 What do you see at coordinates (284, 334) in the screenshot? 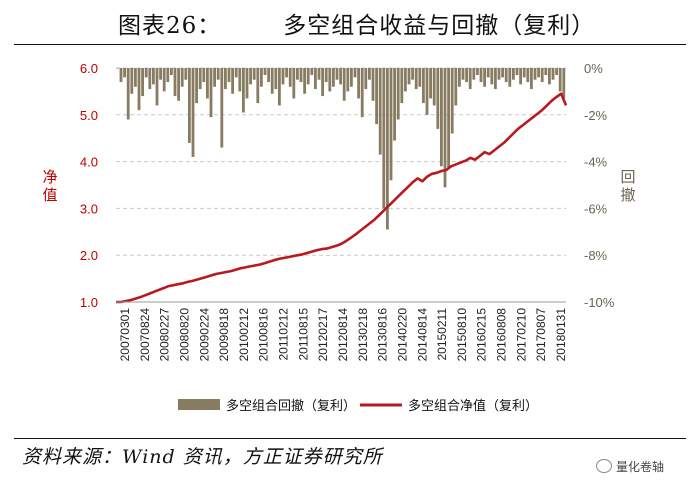
I see `x-tick-label-8: 20110212` at bounding box center [284, 334].